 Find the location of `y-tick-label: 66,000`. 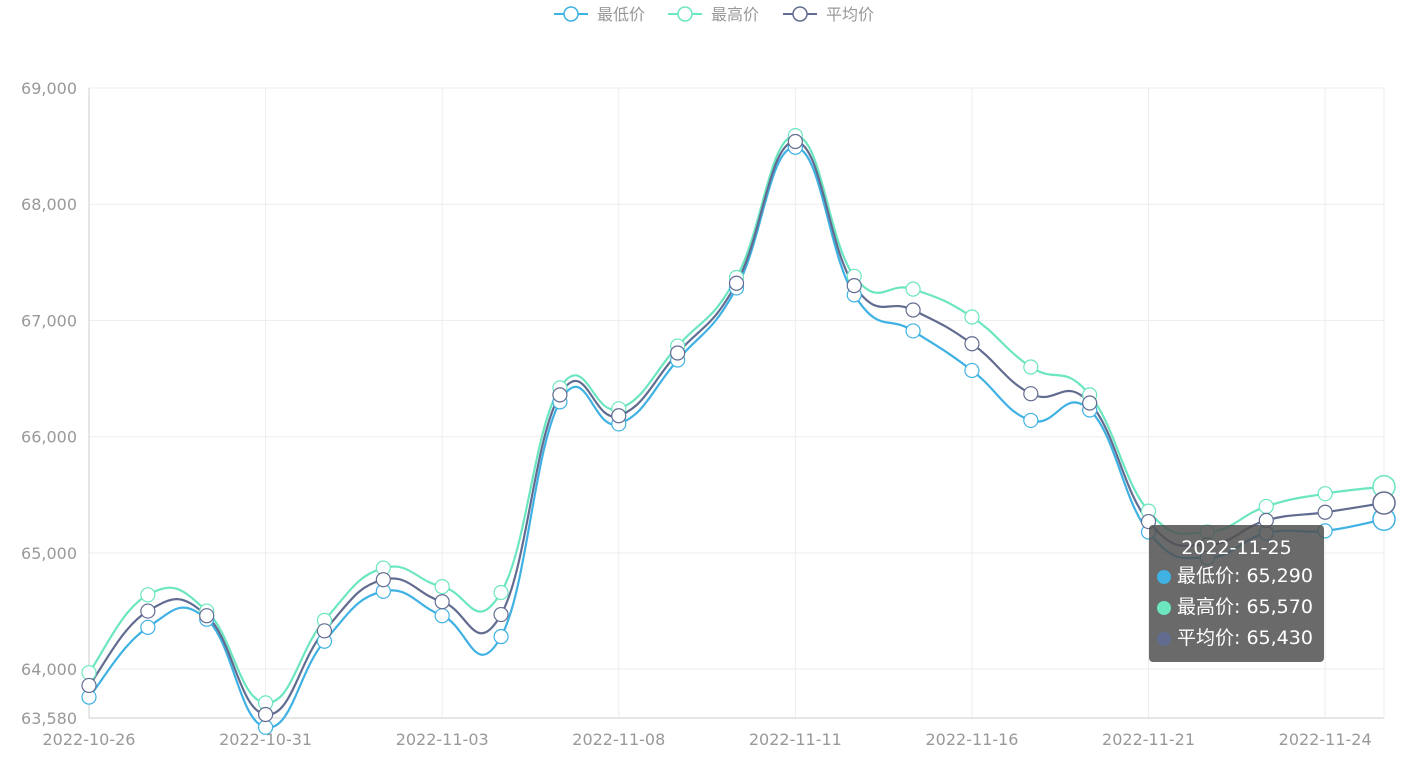

y-tick-label: 66,000 is located at coordinates (49, 437).